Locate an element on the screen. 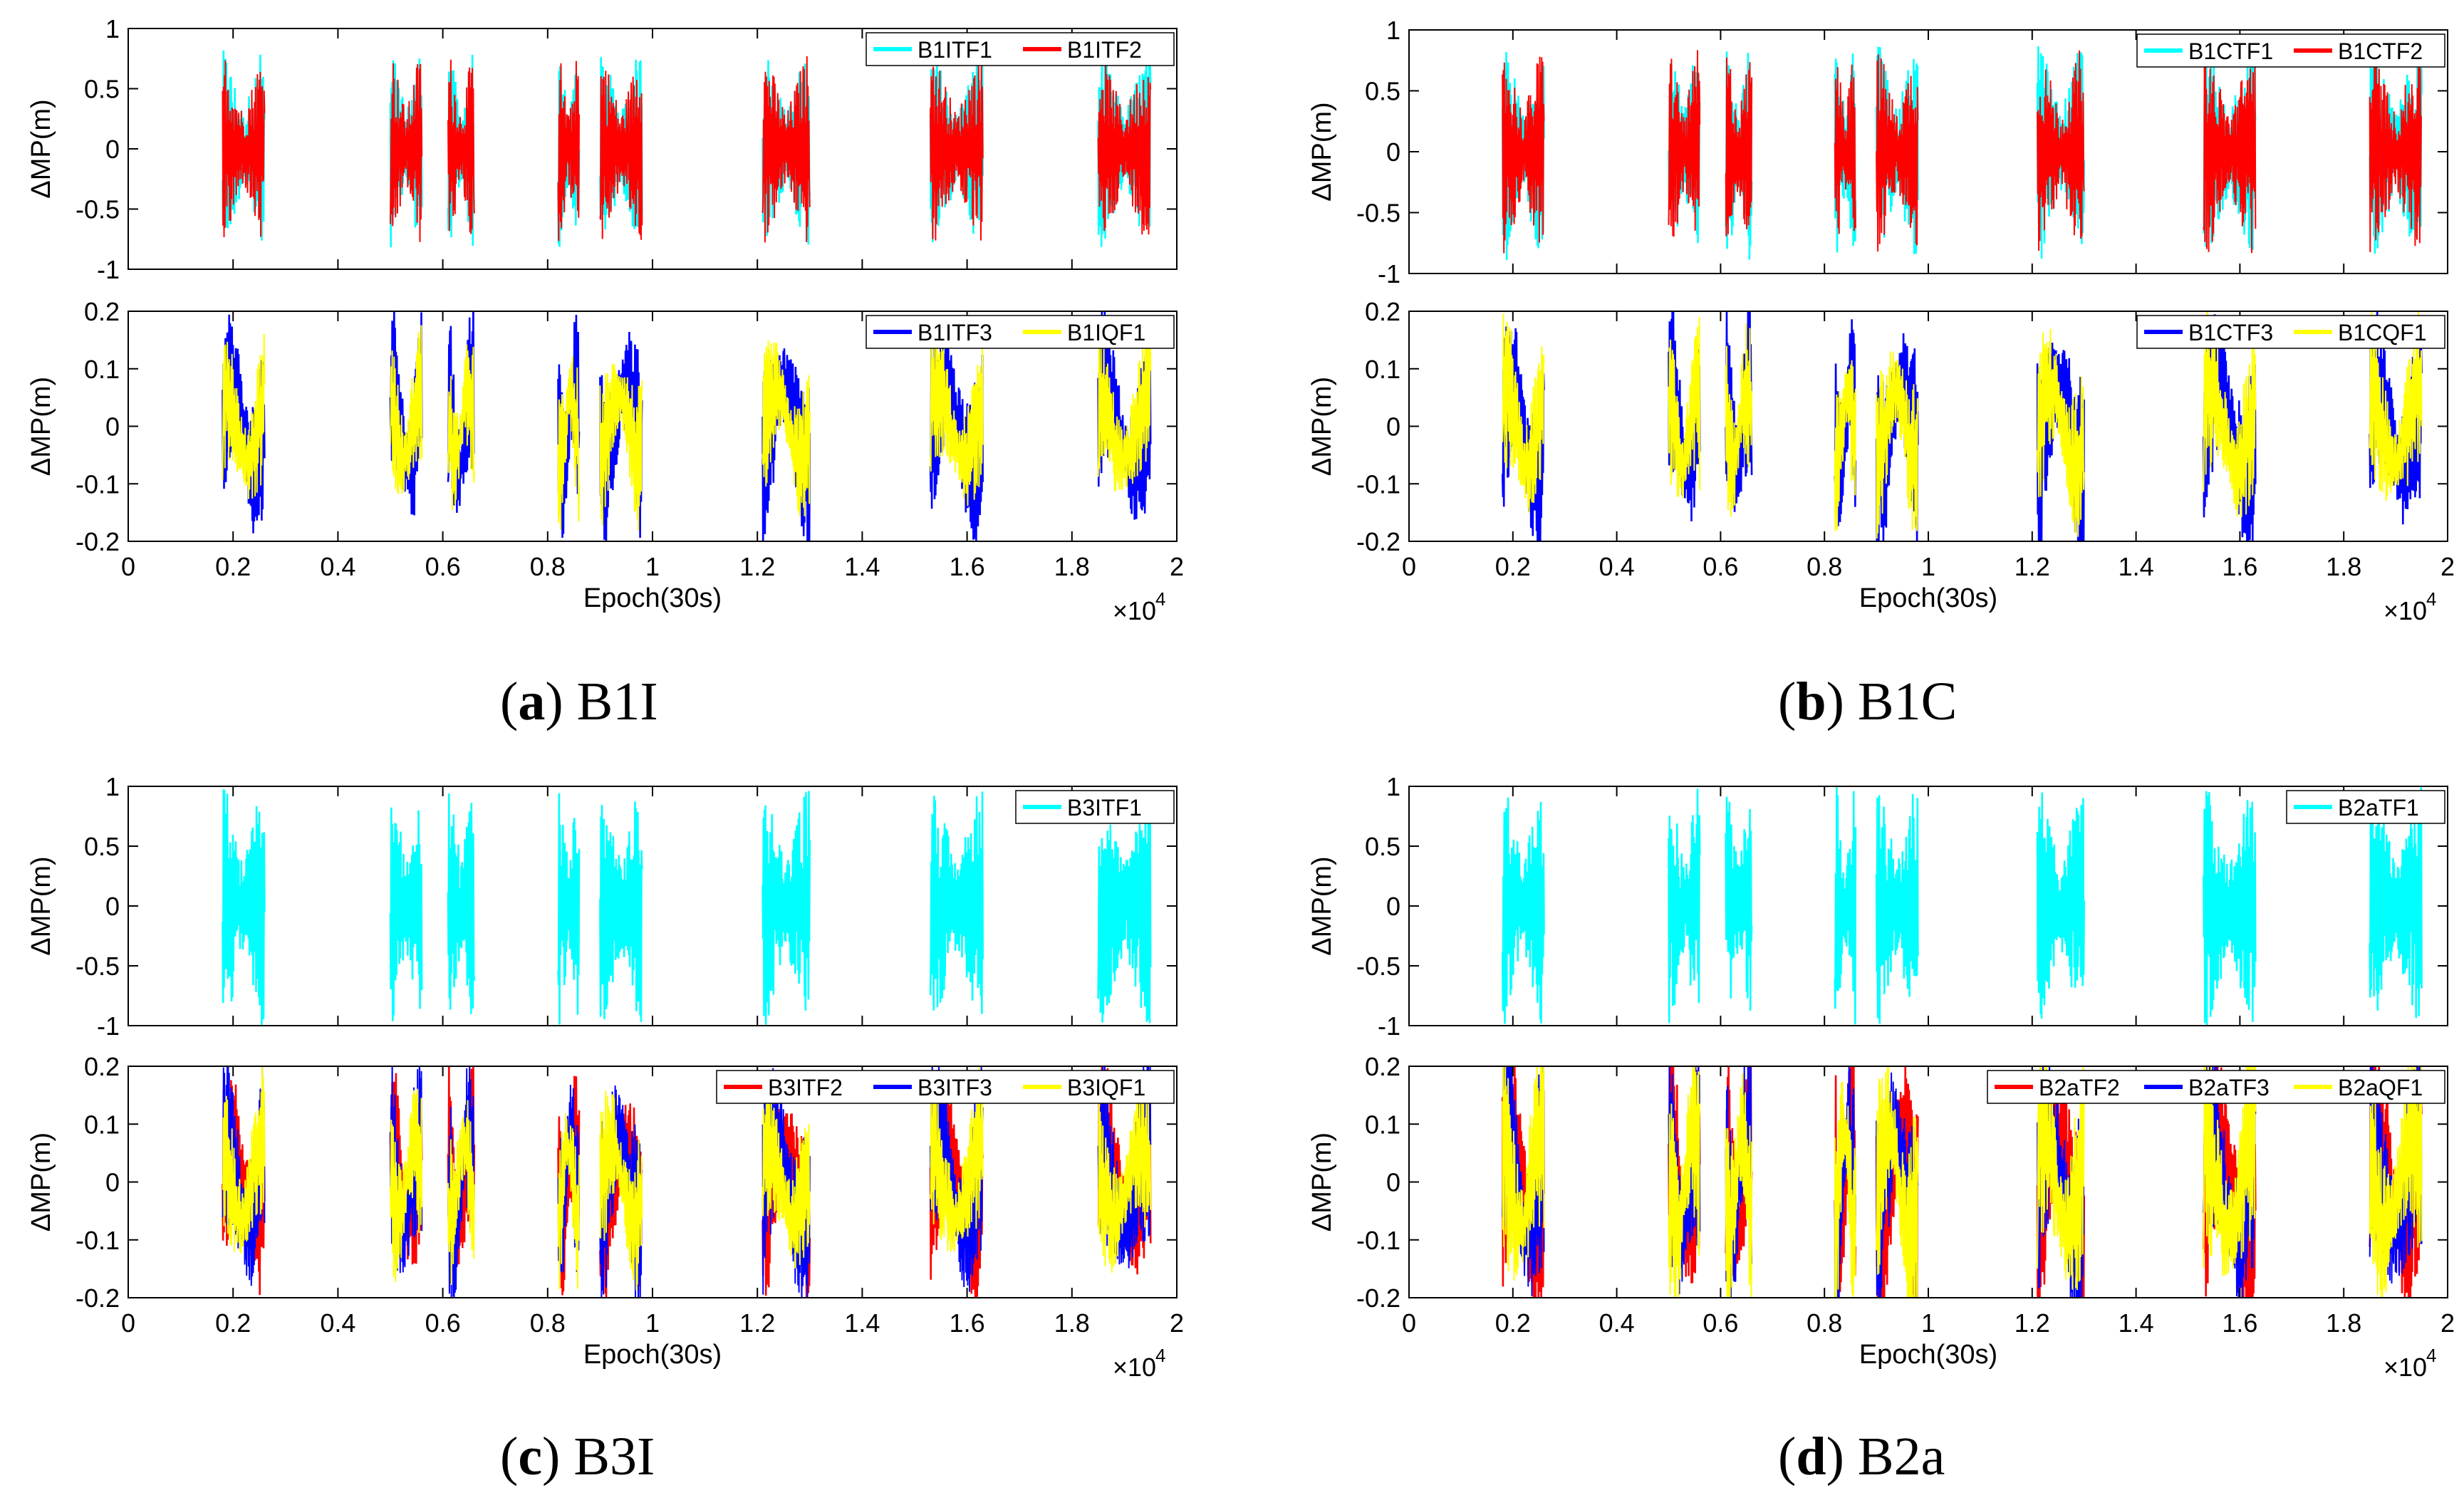 This screenshot has width=2464, height=1505. legend-label-b3itf1: B3ITF1 is located at coordinates (1104, 808).